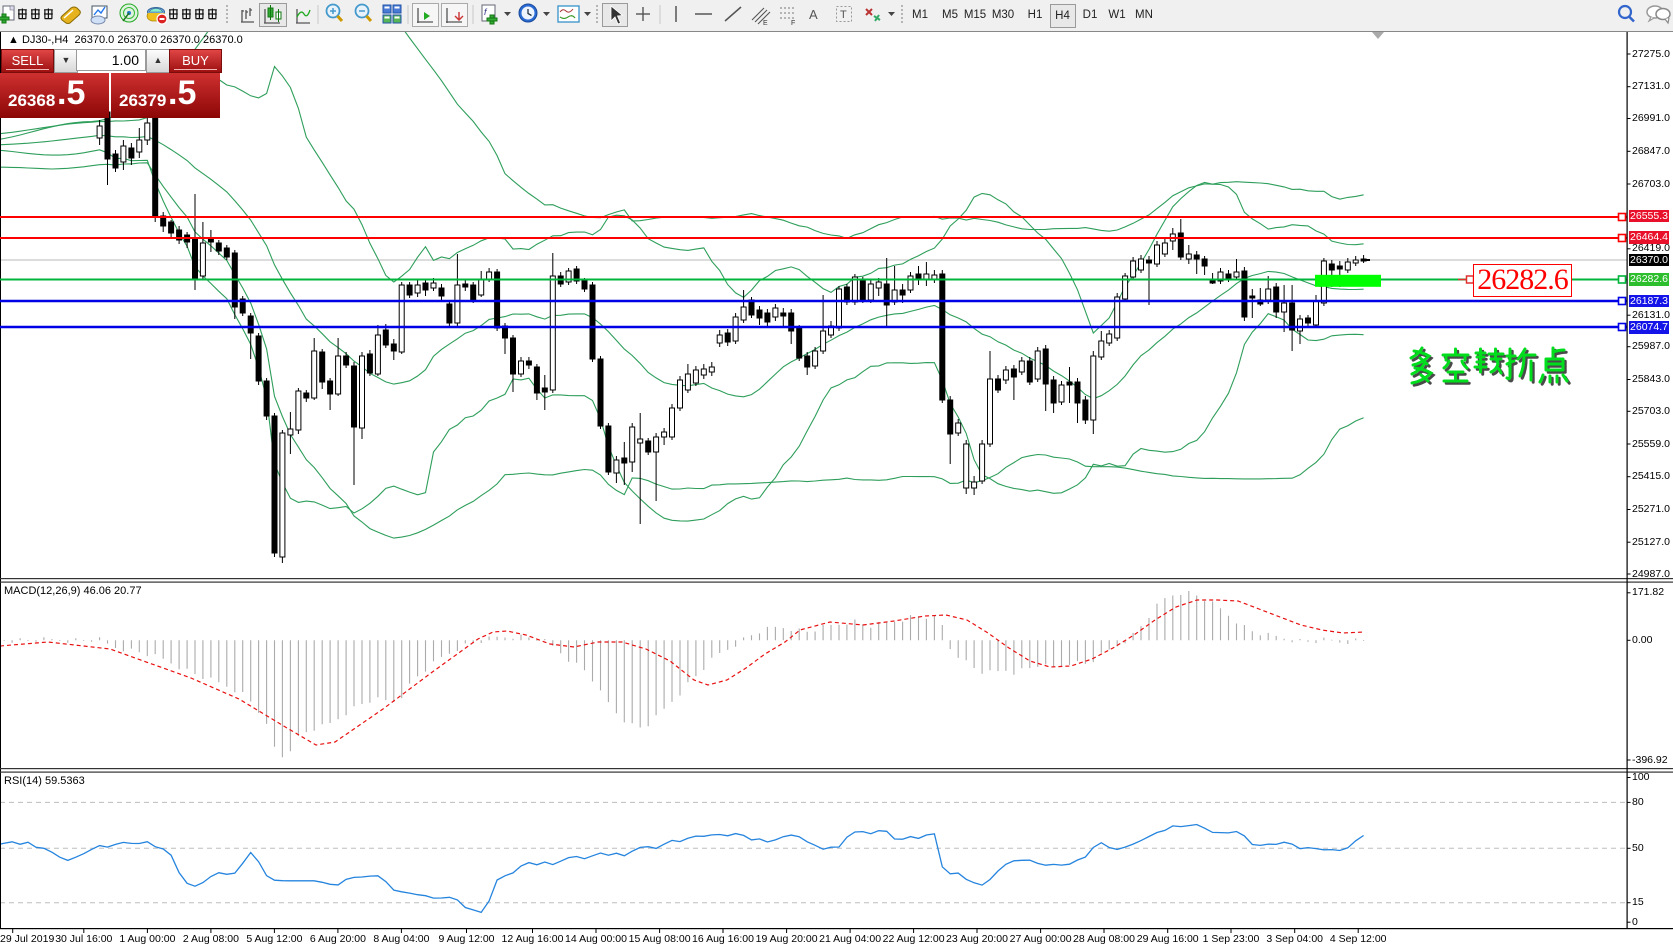  What do you see at coordinates (813, 14) in the screenshot?
I see `svg-text: A` at bounding box center [813, 14].